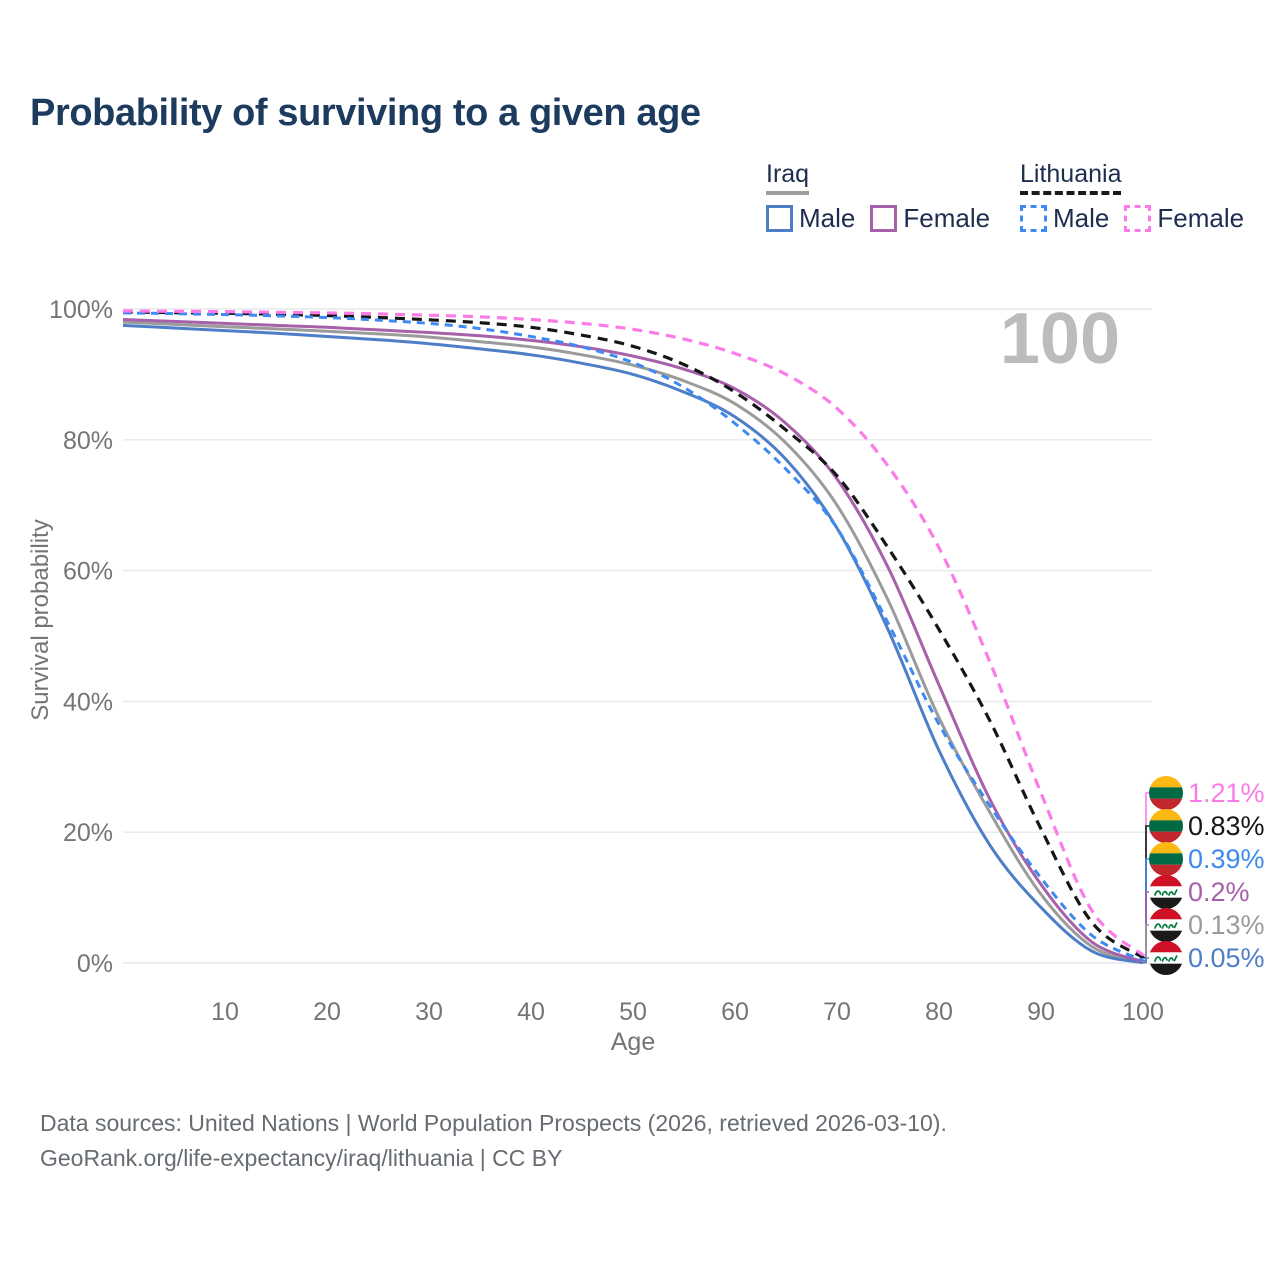 The height and width of the screenshot is (1280, 1280). I want to click on x-tick-label: 60, so click(735, 1012).